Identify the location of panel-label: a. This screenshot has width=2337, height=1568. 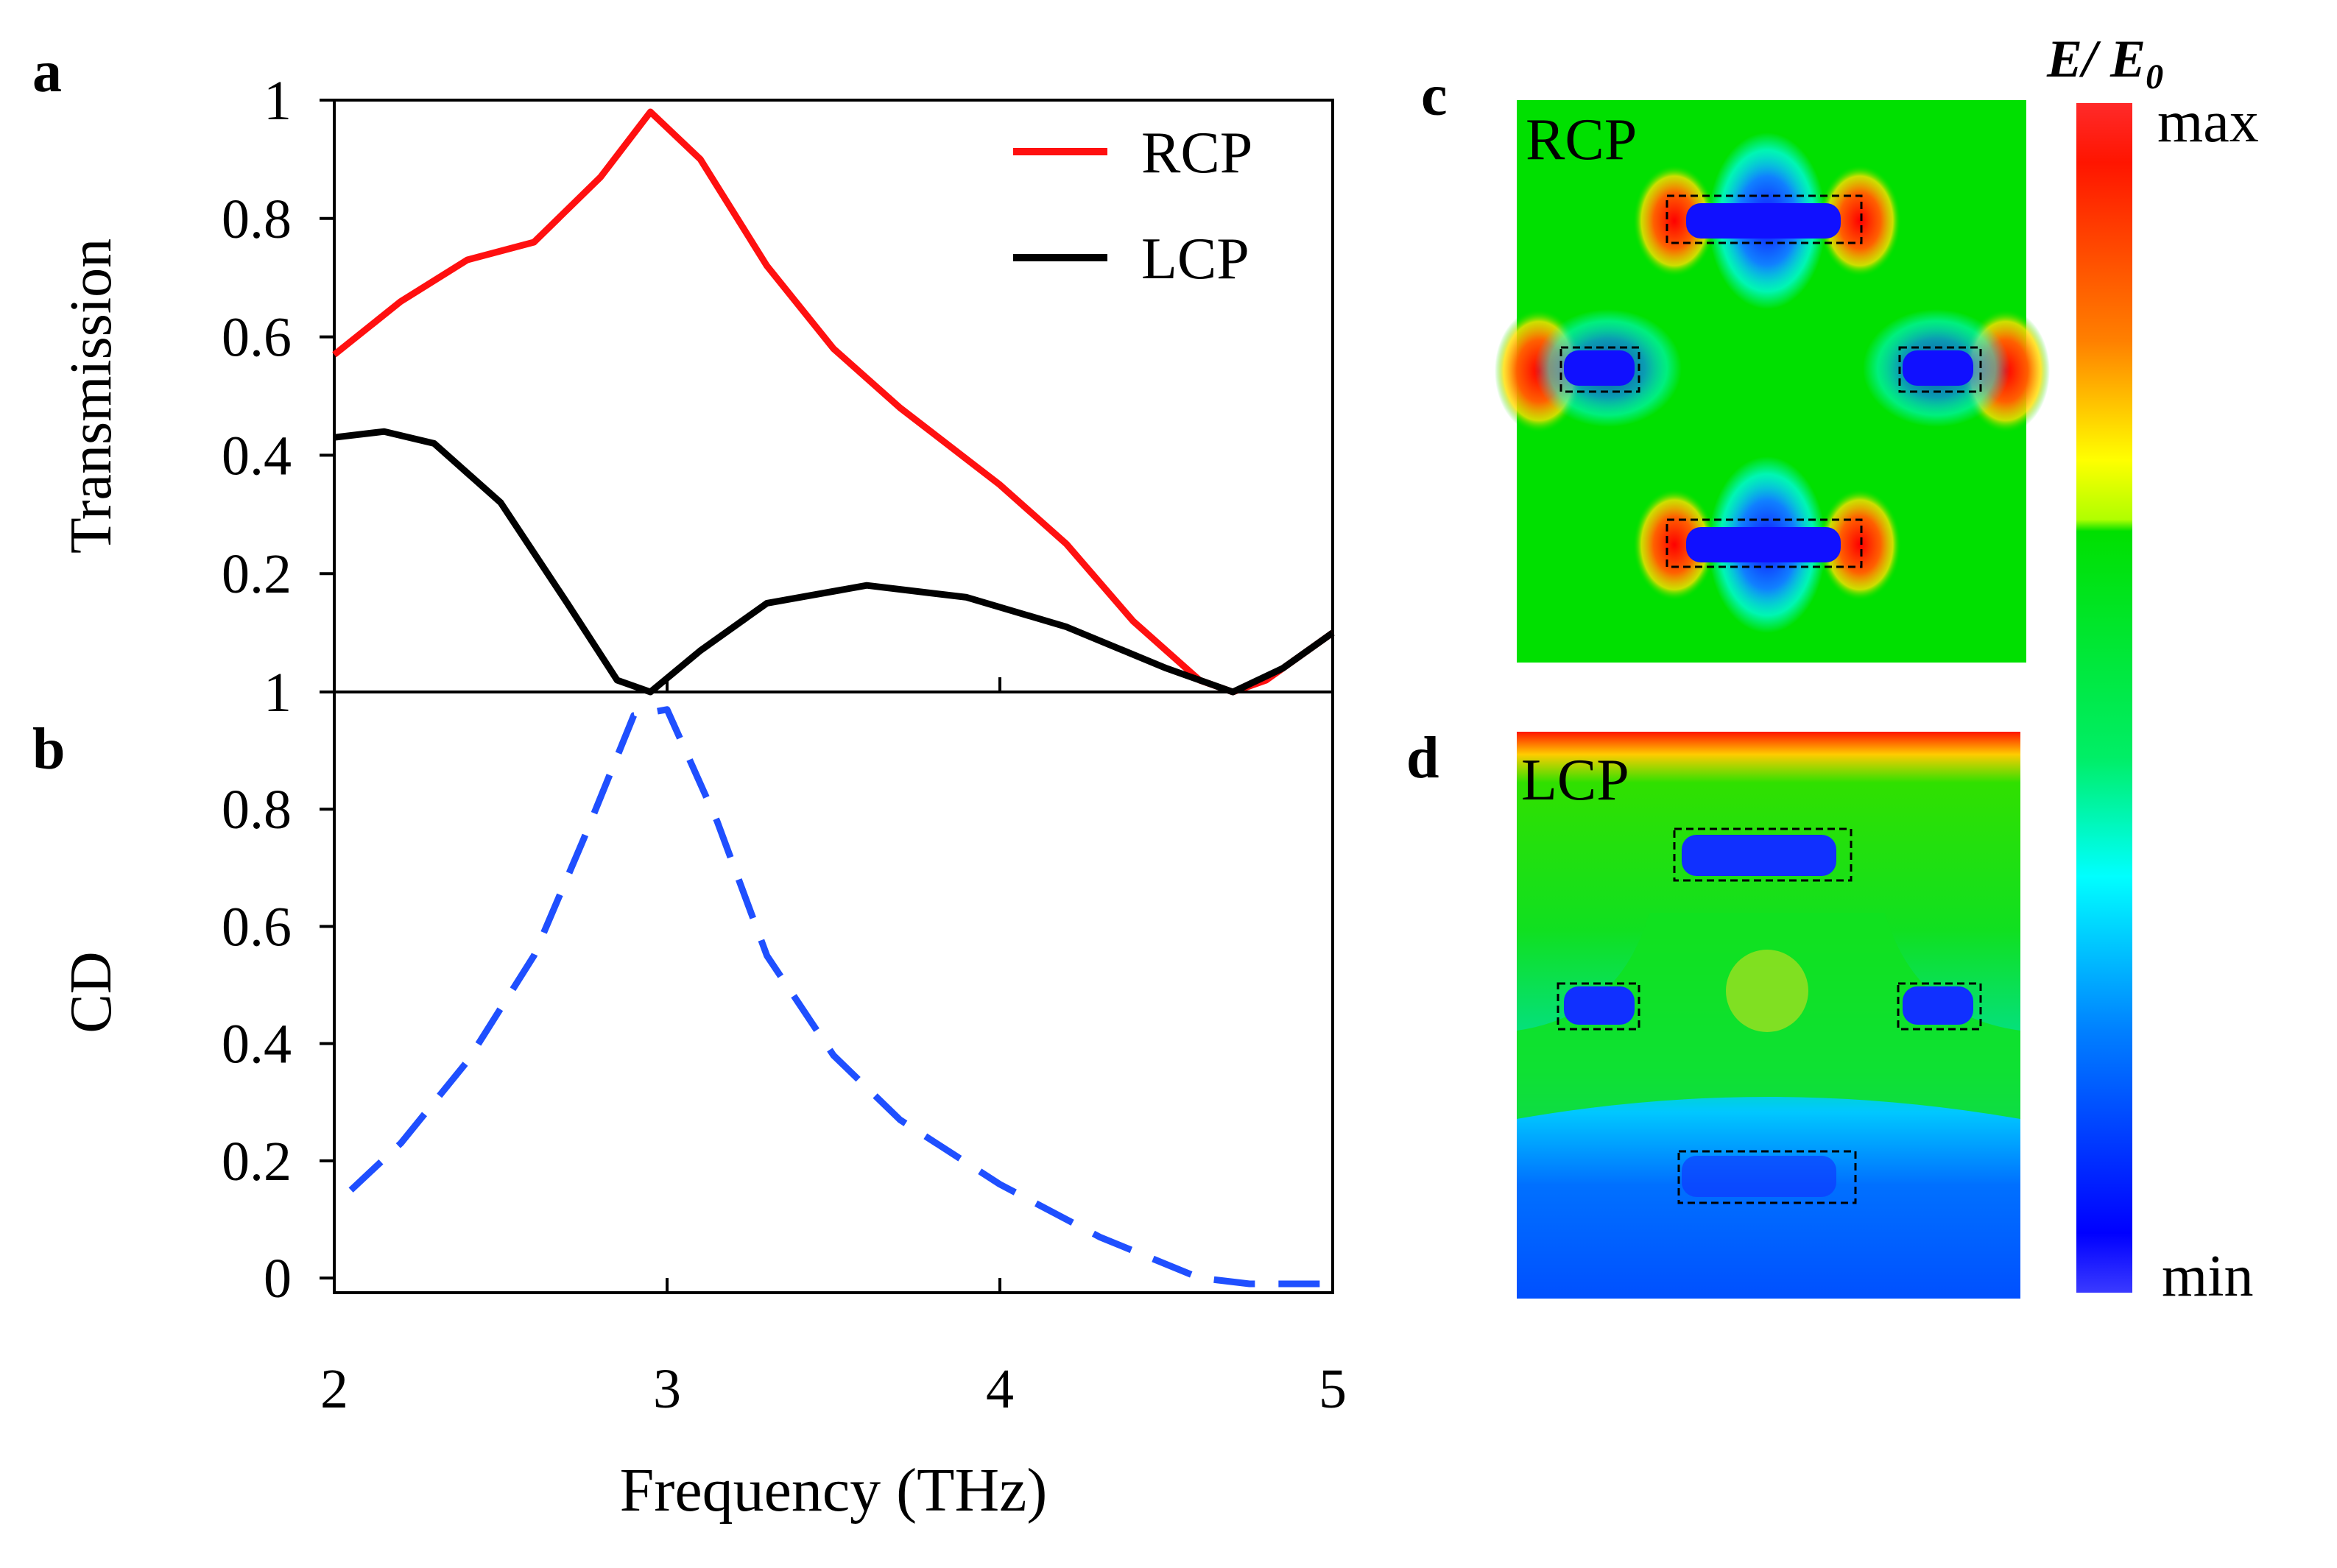
(47, 72).